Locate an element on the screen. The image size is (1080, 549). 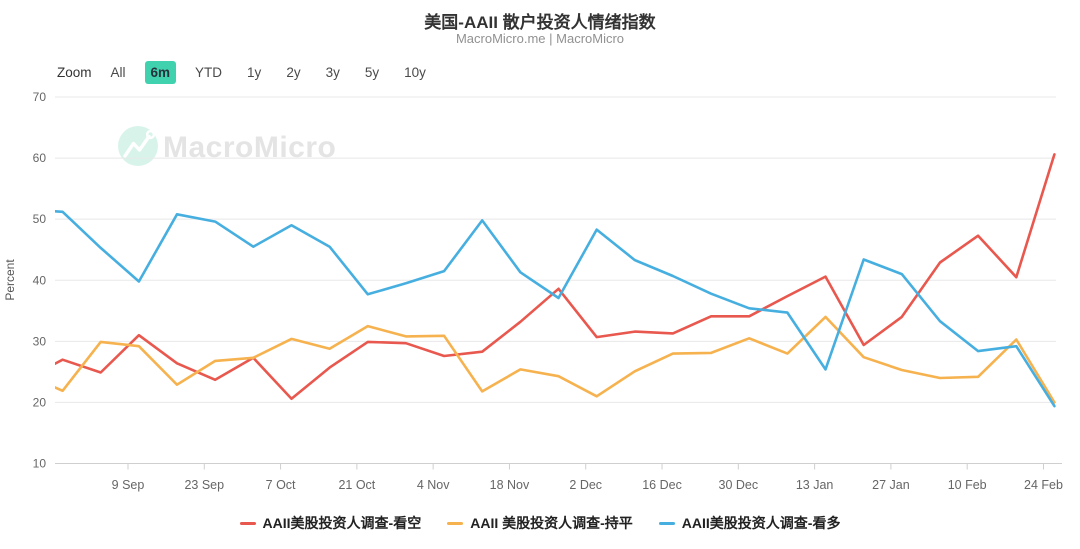
watermark-text: MacroMicro is located at coordinates (249, 147).